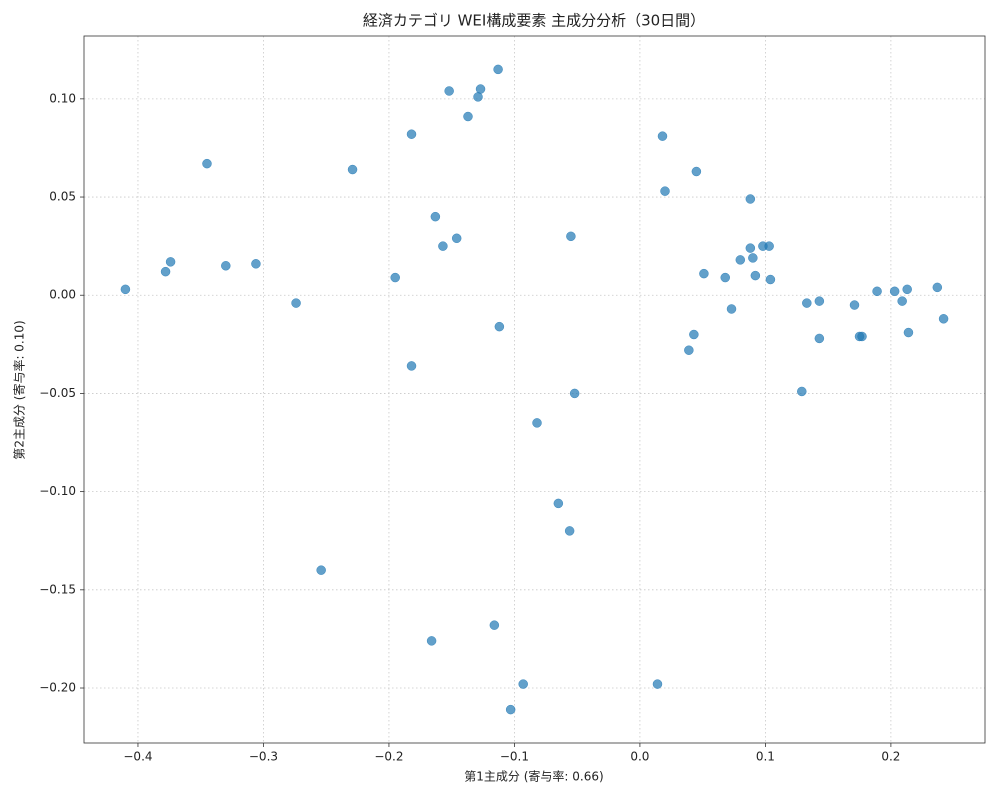 The width and height of the screenshot is (1000, 804). Describe the element at coordinates (62, 197) in the screenshot. I see `y-tick-label: 0.05` at that location.